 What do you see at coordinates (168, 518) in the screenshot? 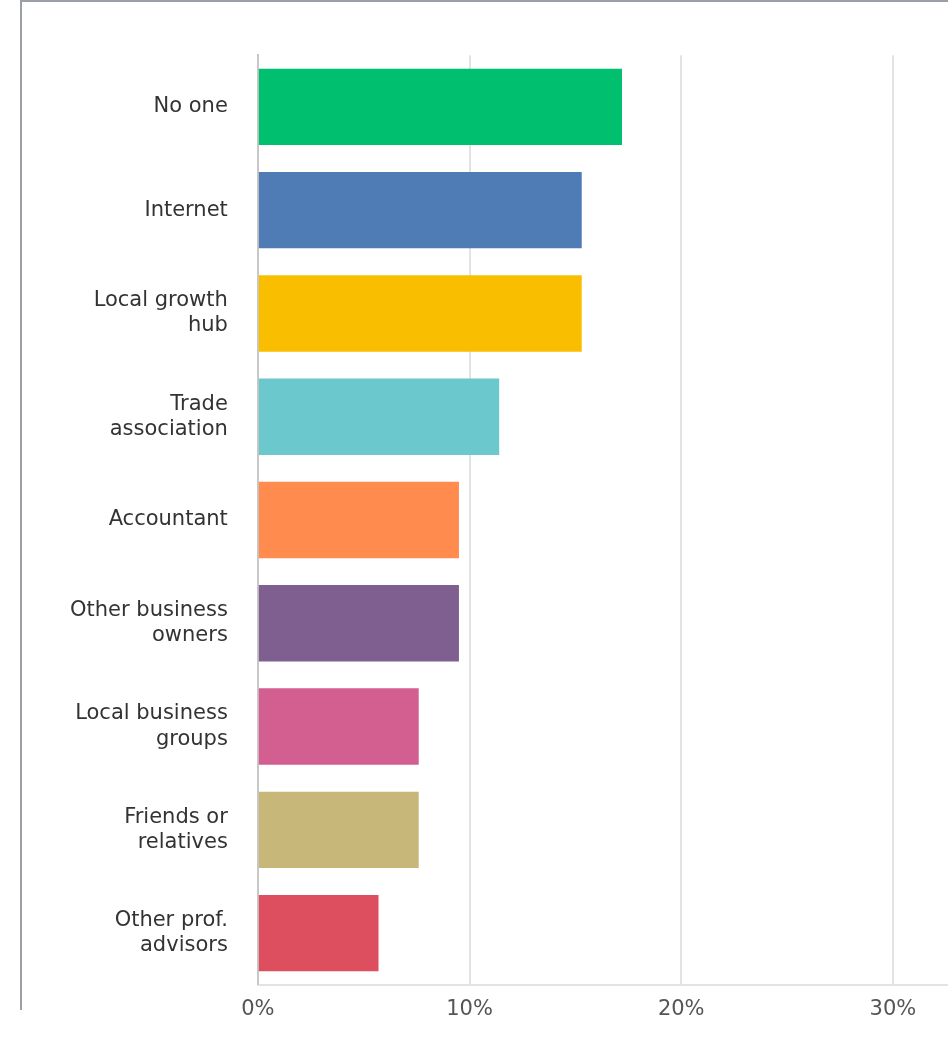
I see `y-tick-label: Accountant` at bounding box center [168, 518].